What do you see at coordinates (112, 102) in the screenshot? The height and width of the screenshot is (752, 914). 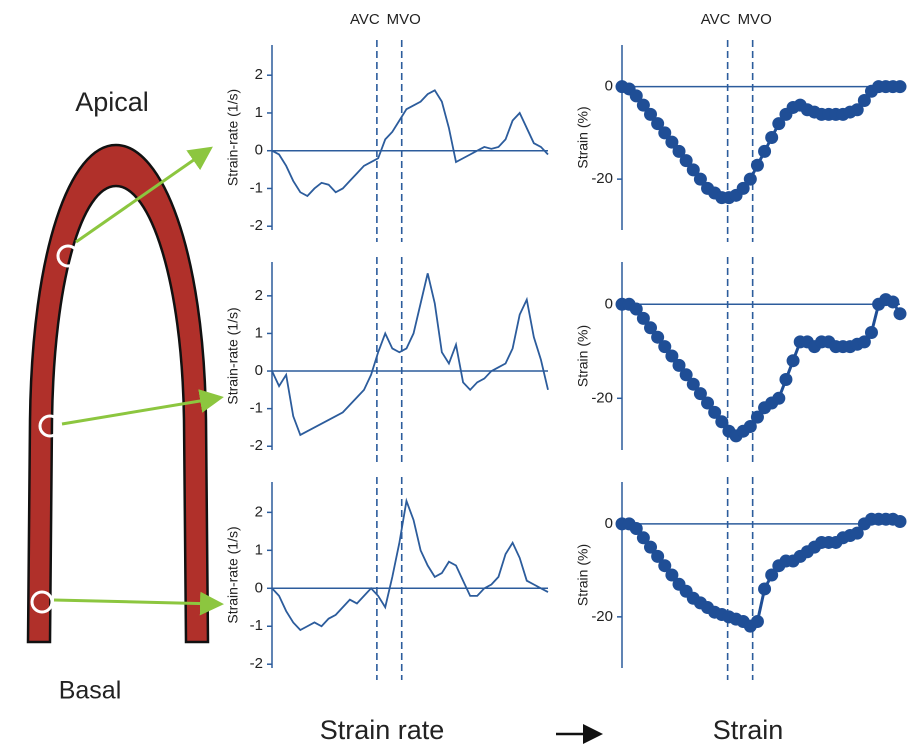 I see `apical-label: Apical` at bounding box center [112, 102].